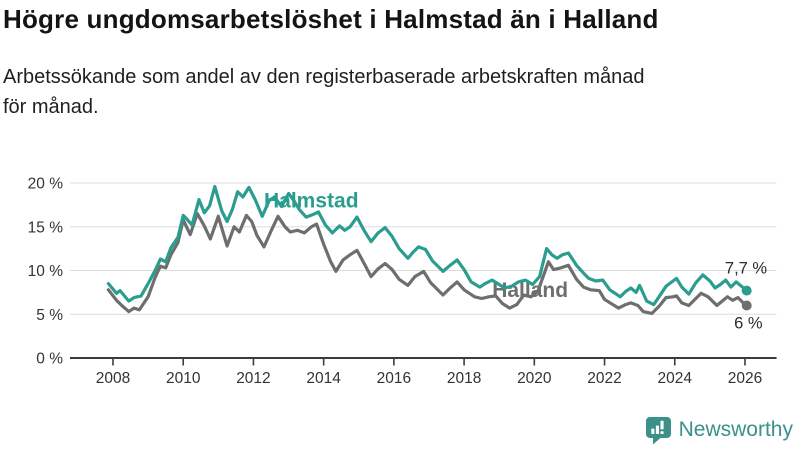 The image size is (800, 450). What do you see at coordinates (323, 378) in the screenshot?
I see `x-tick-label: 2014` at bounding box center [323, 378].